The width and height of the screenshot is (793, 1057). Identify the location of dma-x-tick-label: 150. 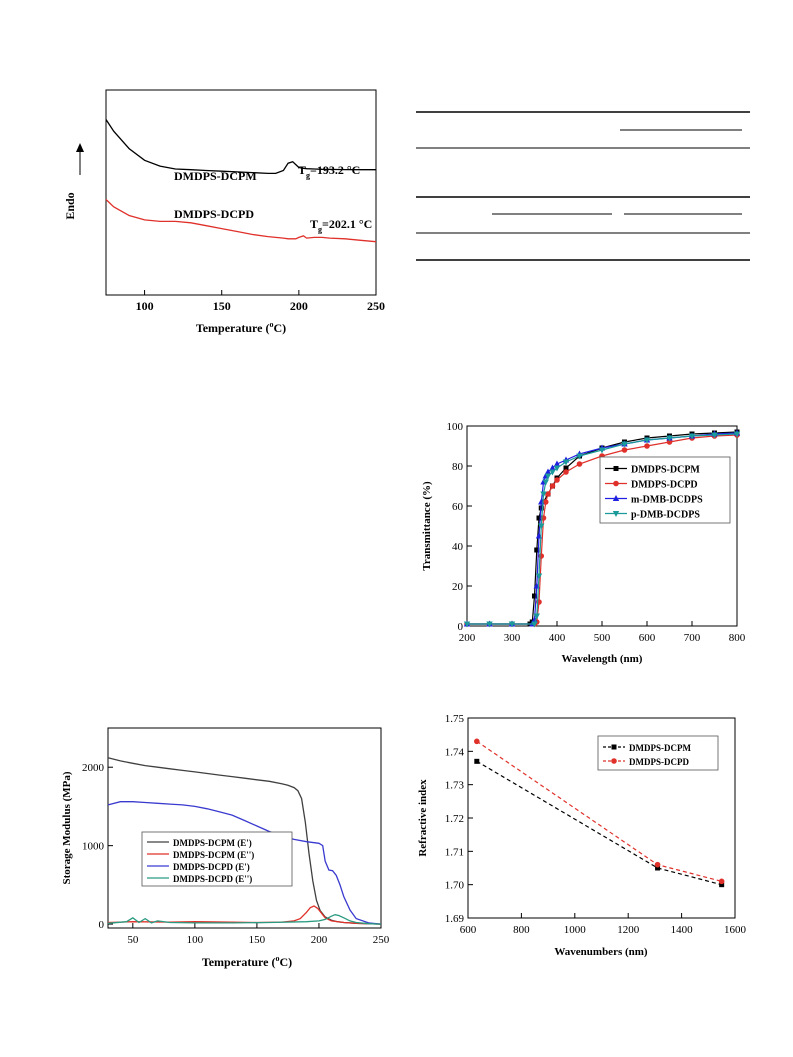
(257, 940).